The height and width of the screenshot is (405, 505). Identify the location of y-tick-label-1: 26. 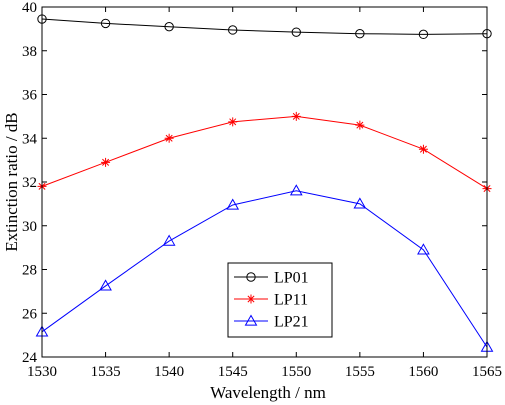
(30, 314).